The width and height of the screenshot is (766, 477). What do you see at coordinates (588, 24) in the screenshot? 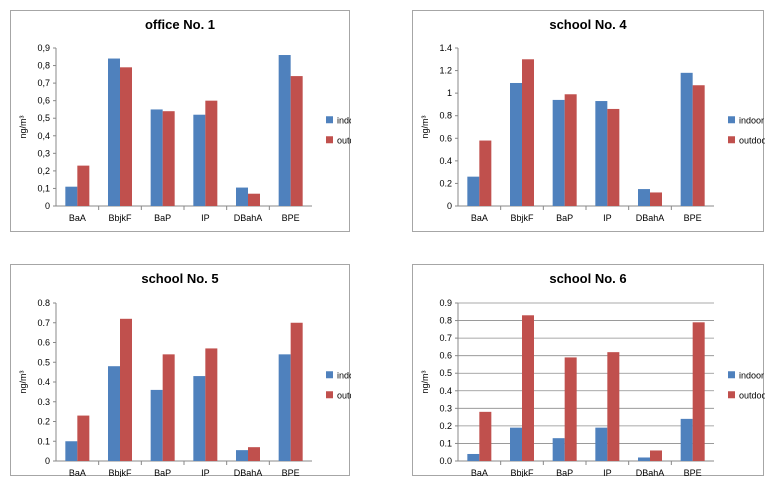
I see `chart-title: school No. 4` at bounding box center [588, 24].